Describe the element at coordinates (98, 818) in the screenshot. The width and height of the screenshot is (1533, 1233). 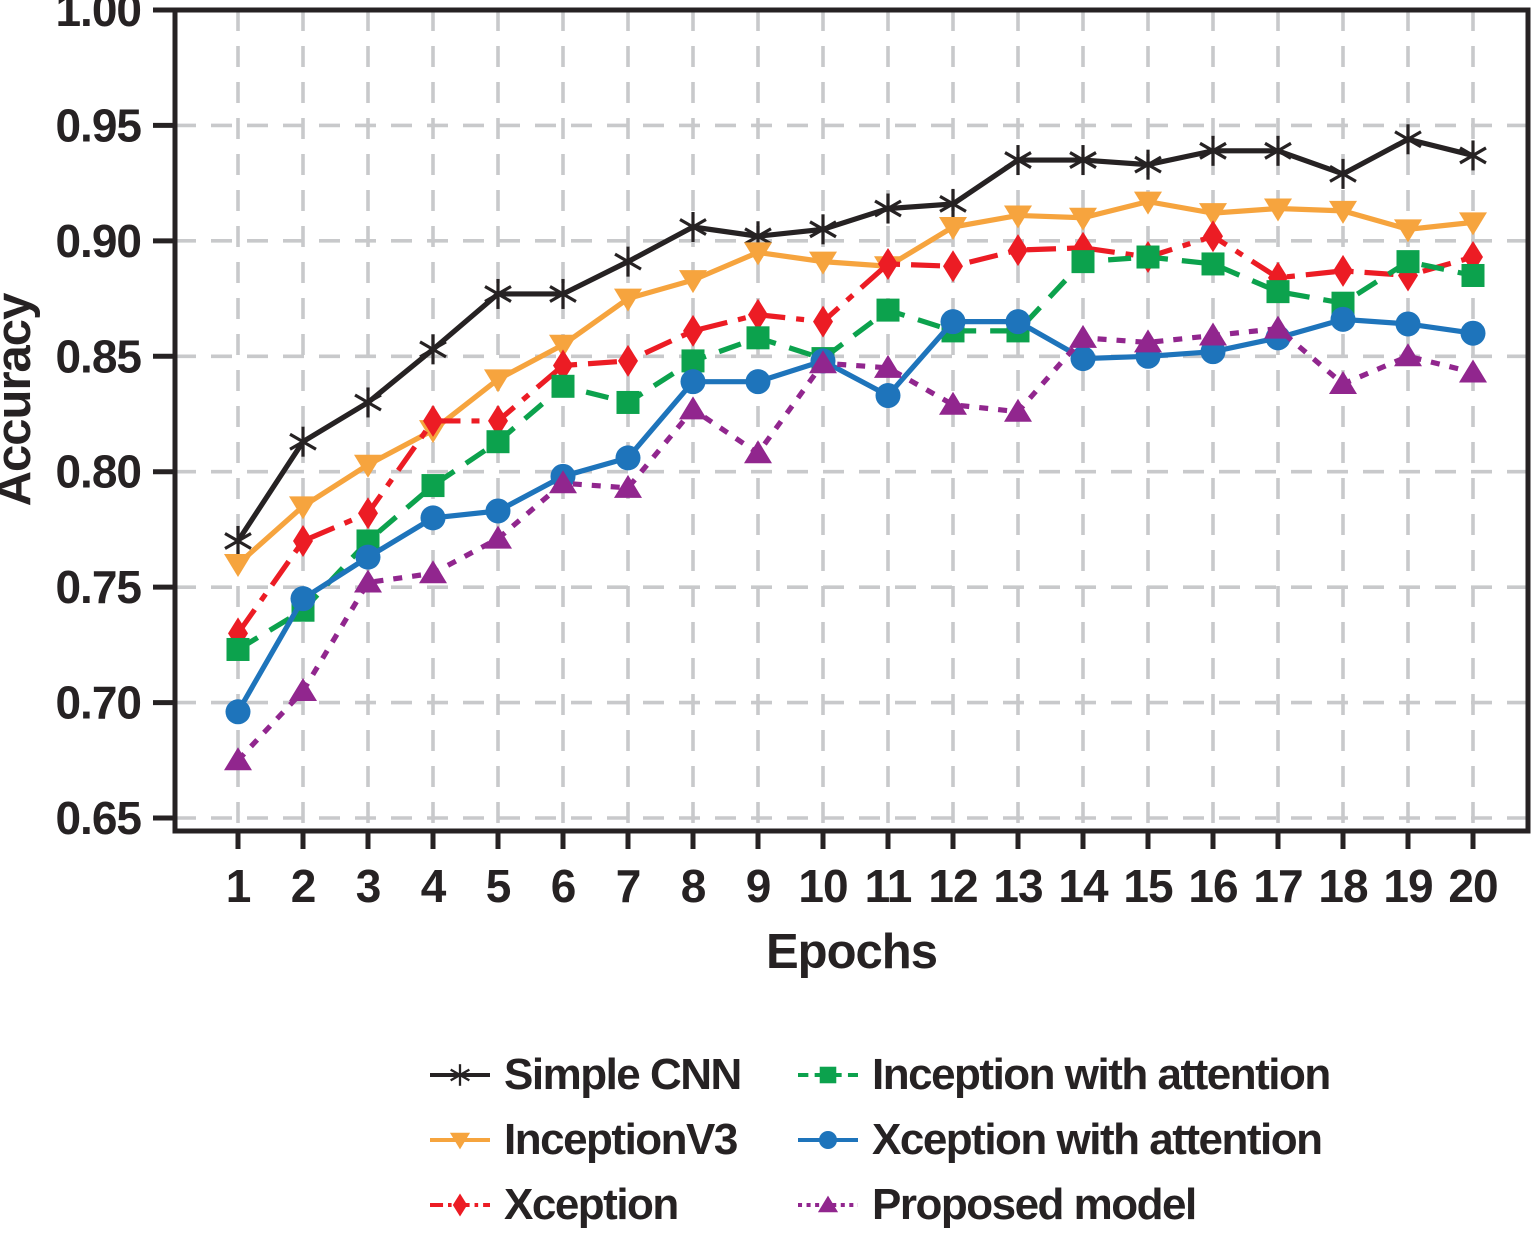
I see `y-tick-label: 0.65` at that location.